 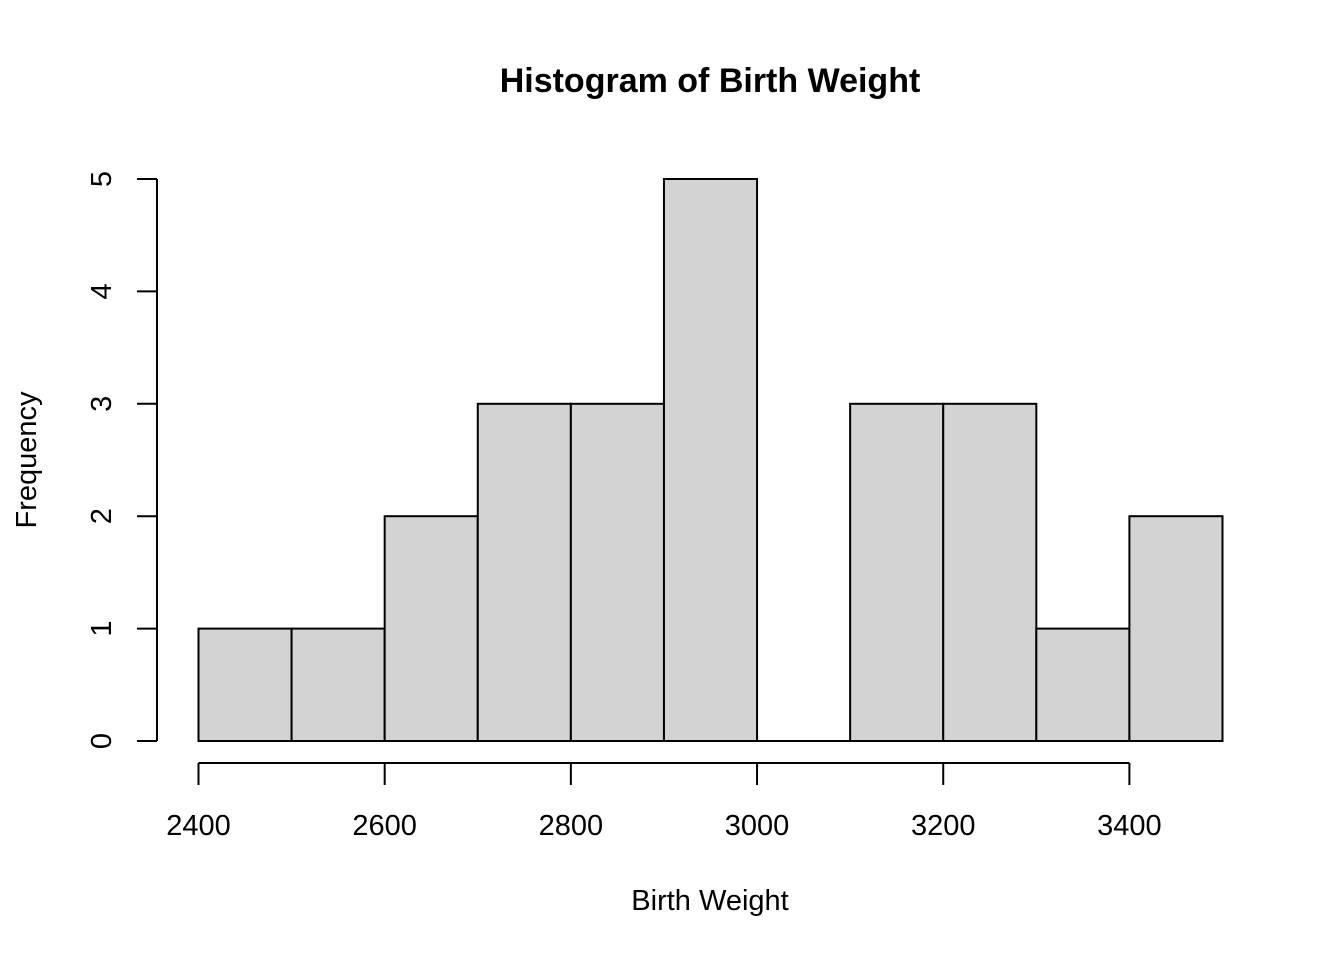 What do you see at coordinates (102, 516) in the screenshot?
I see `y-tick-label-2: 2` at bounding box center [102, 516].